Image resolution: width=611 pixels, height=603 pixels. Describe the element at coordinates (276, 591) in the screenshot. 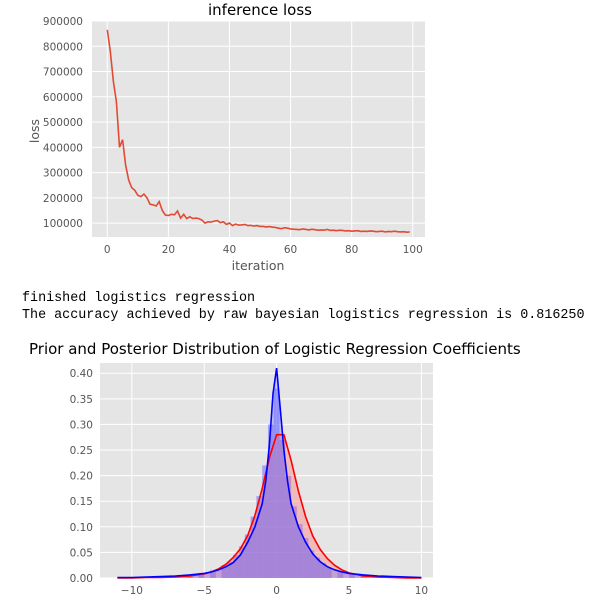

I see `distribution-x-tick-label: 0` at that location.